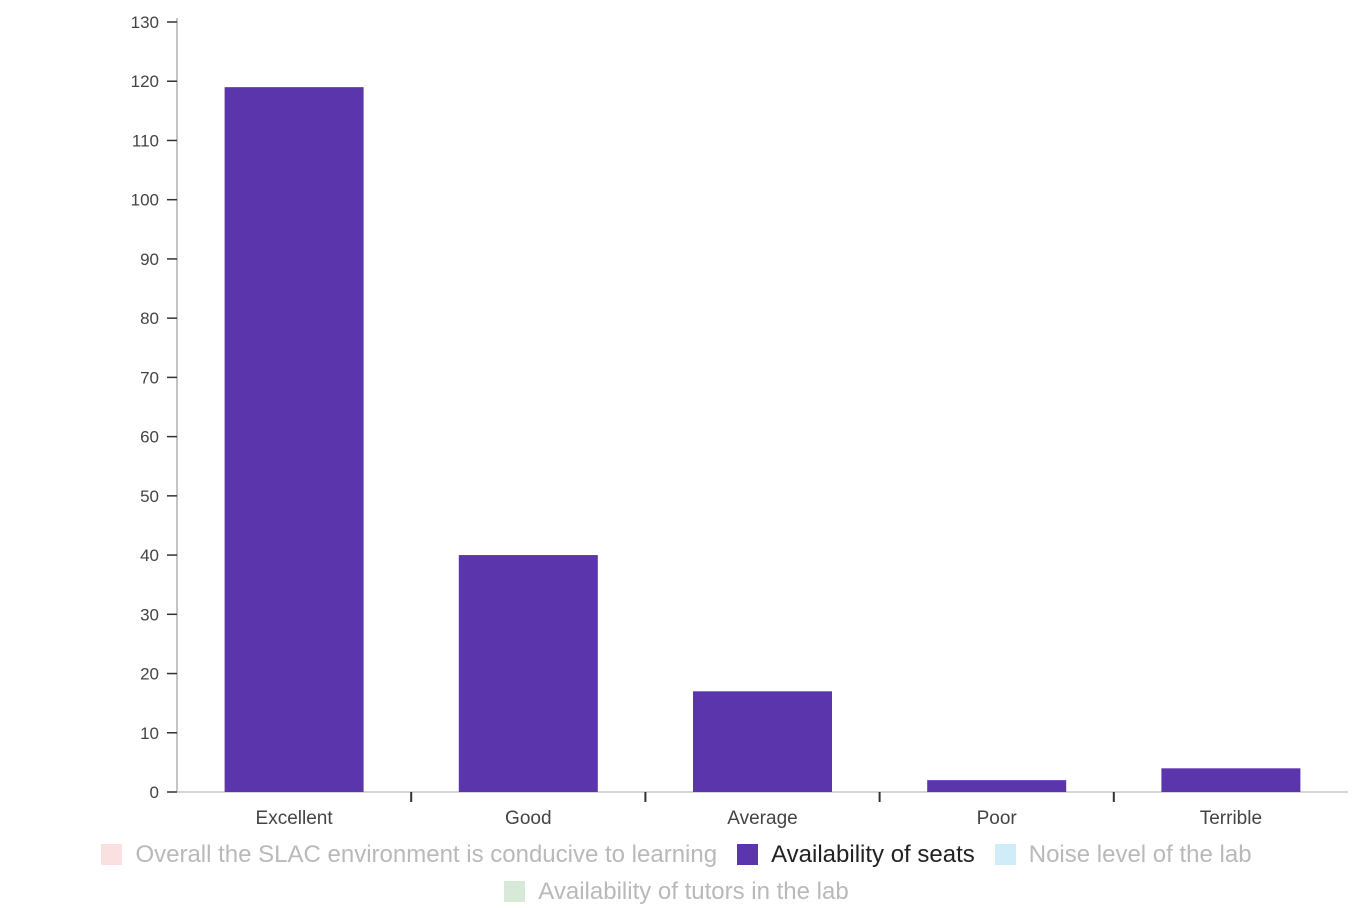 The height and width of the screenshot is (908, 1353). I want to click on legend-item-availability-of-seats: Availability of seats, so click(856, 854).